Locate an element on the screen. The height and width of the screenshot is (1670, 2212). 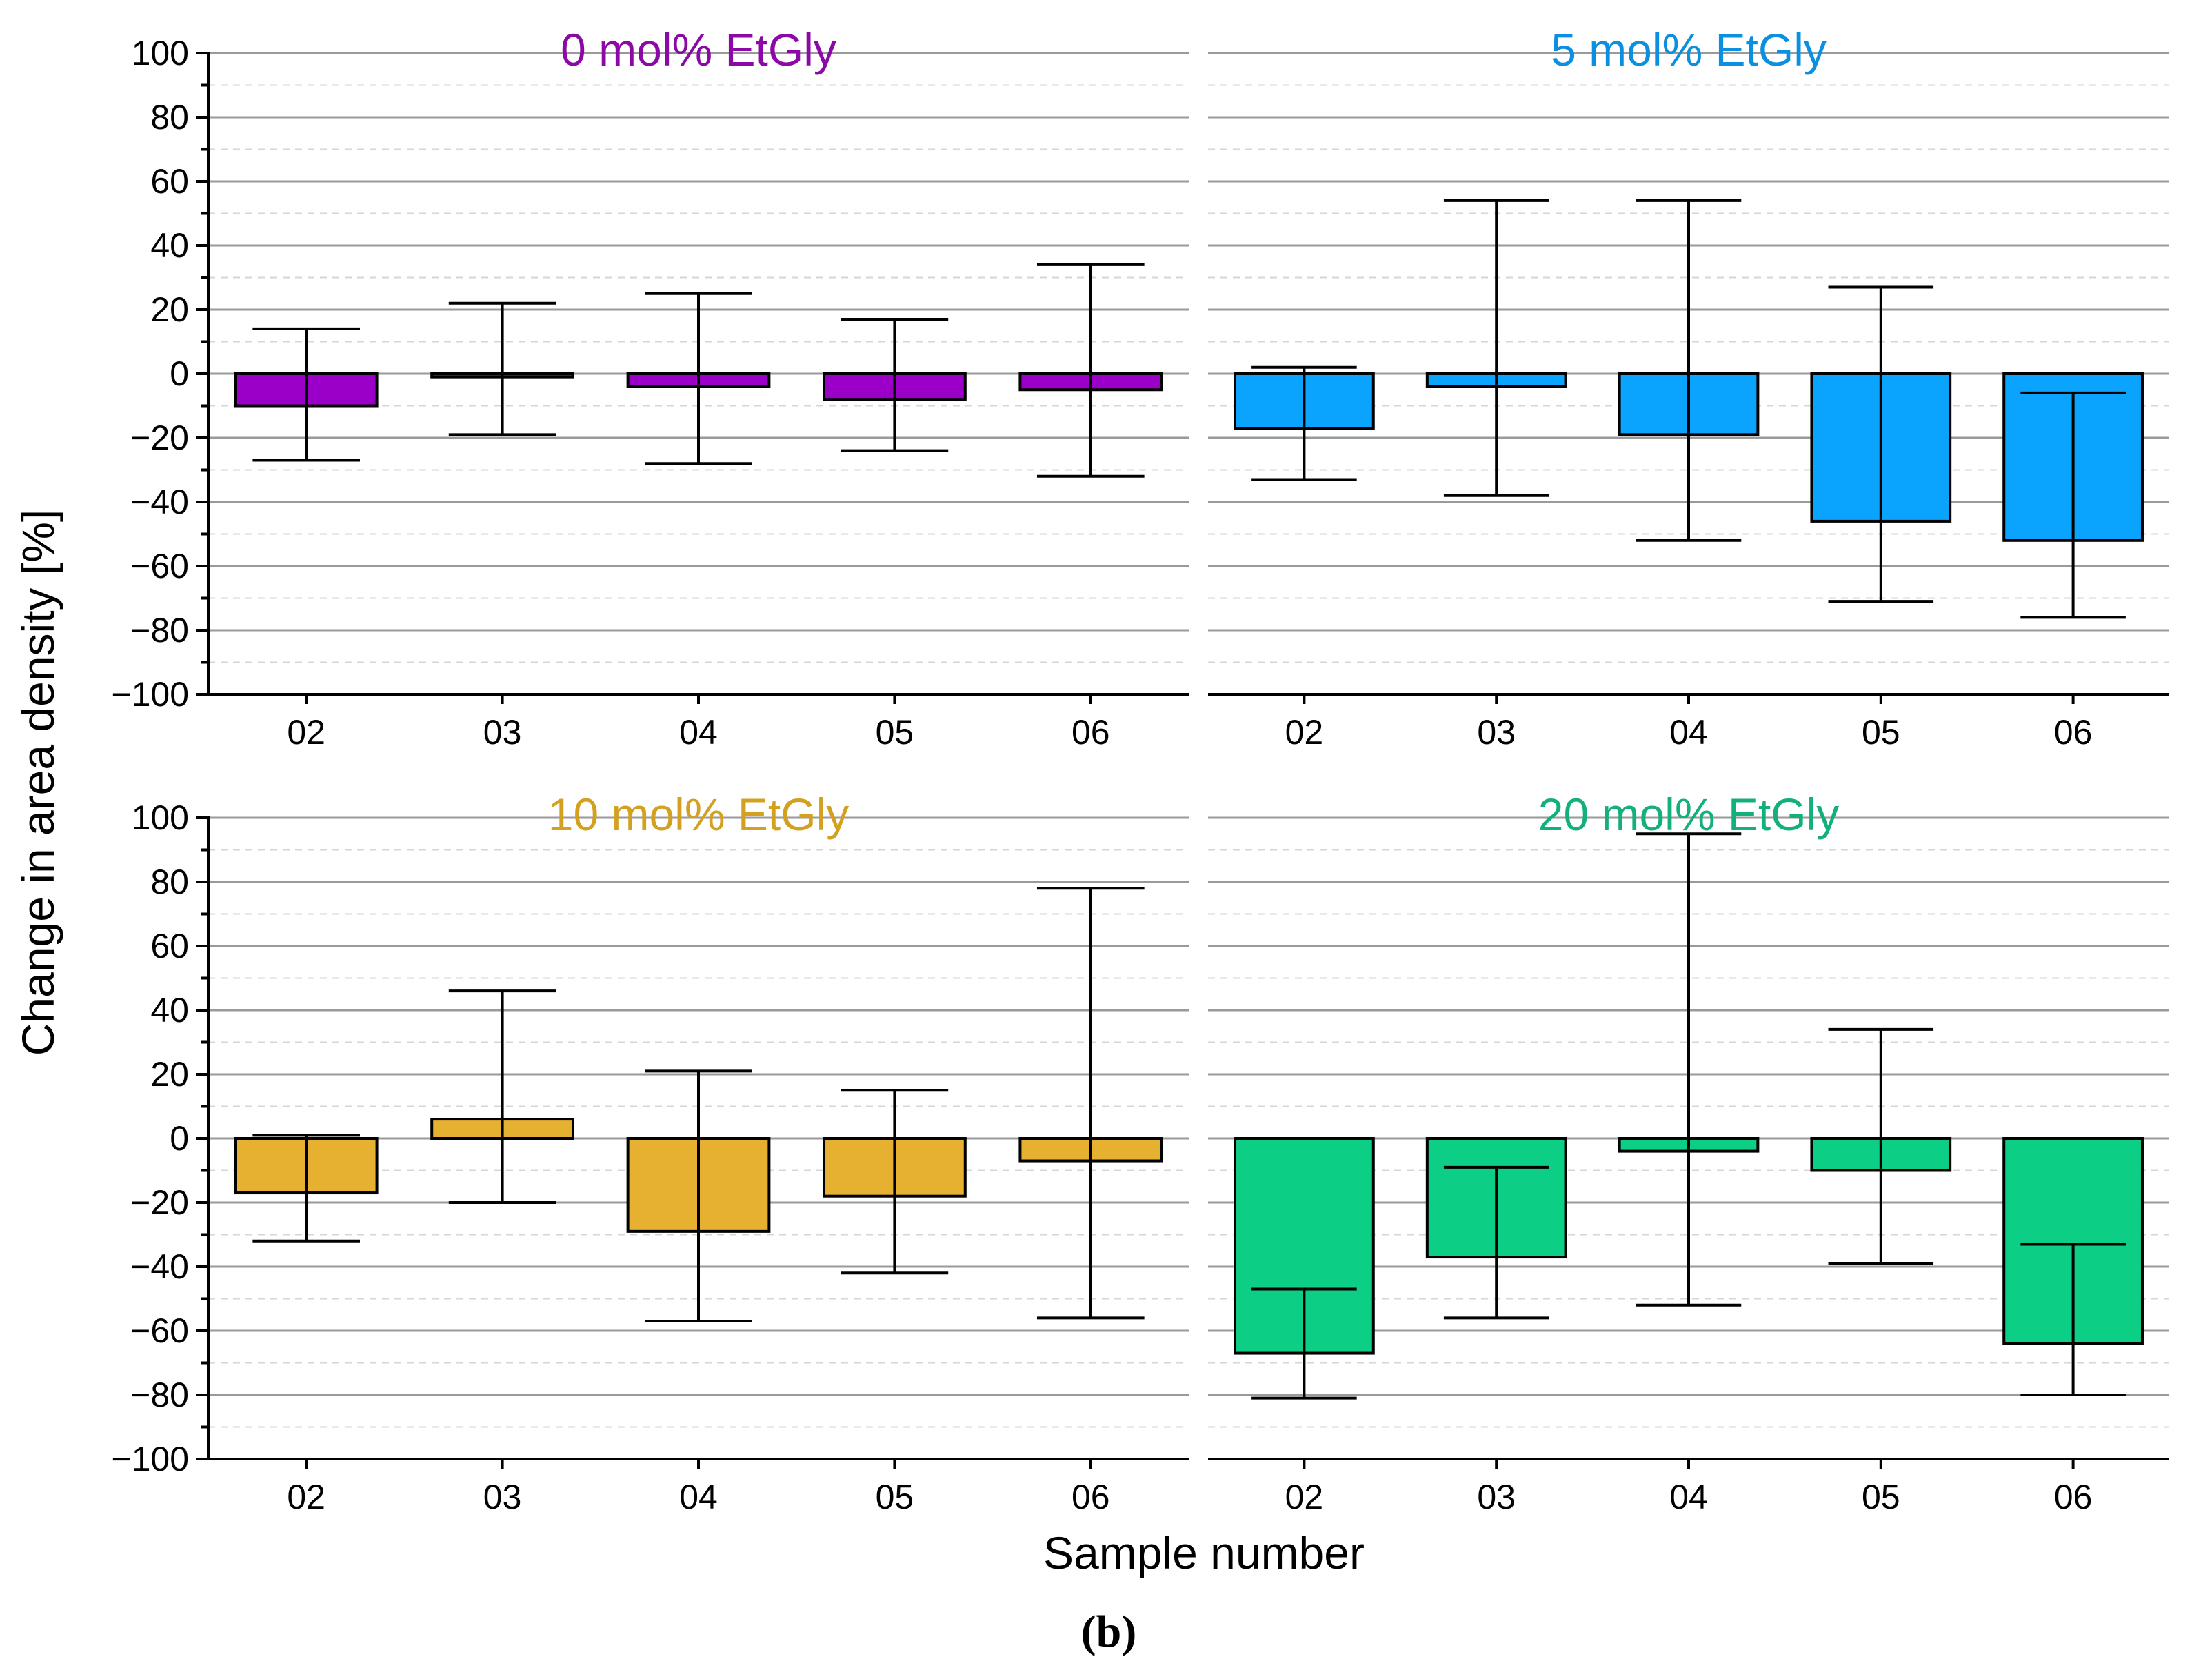
chart-title: 0 mol% EtGly is located at coordinates (698, 49).